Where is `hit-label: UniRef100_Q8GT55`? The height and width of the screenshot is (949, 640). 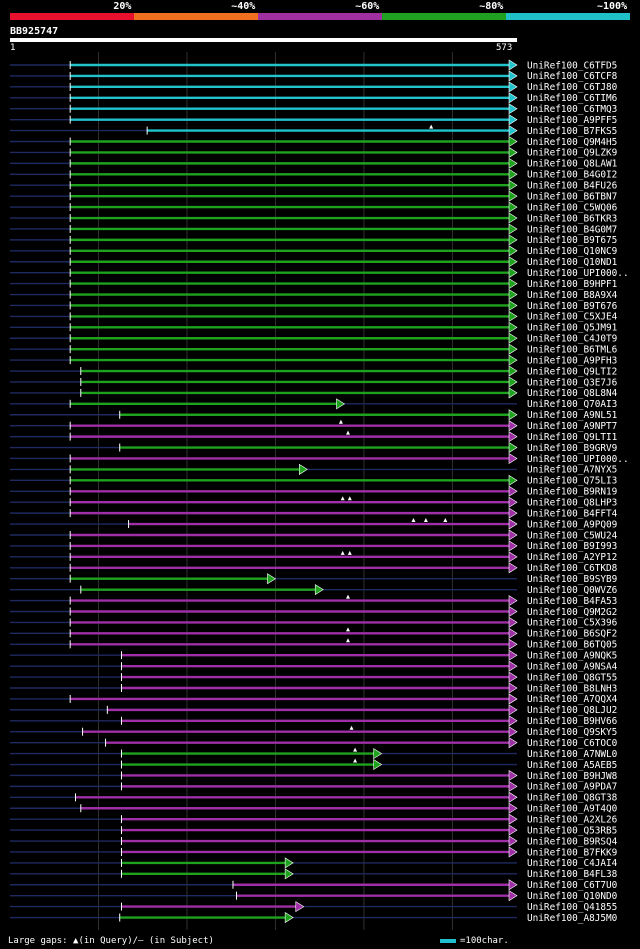 hit-label: UniRef100_Q8GT55 is located at coordinates (572, 677).